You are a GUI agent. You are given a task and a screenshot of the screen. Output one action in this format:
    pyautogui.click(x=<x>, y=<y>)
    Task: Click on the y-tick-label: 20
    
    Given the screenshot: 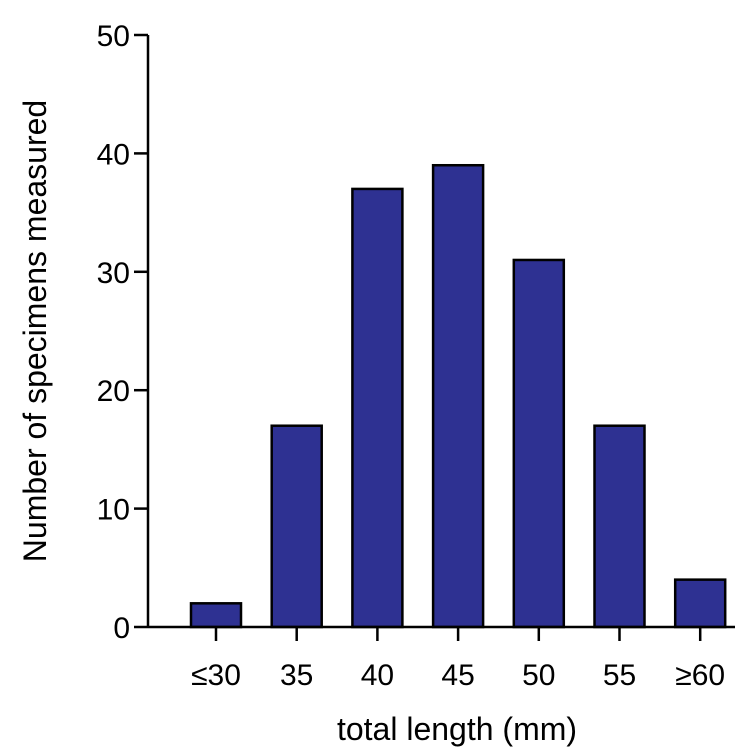 What is the action you would take?
    pyautogui.click(x=113, y=391)
    